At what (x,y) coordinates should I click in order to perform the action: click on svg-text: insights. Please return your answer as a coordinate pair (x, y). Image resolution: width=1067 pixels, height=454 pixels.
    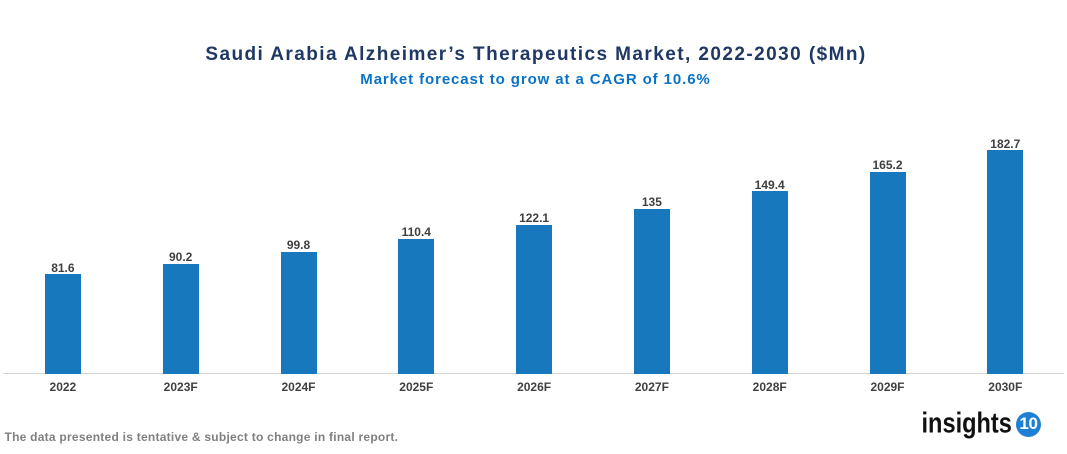
    Looking at the image, I should click on (967, 423).